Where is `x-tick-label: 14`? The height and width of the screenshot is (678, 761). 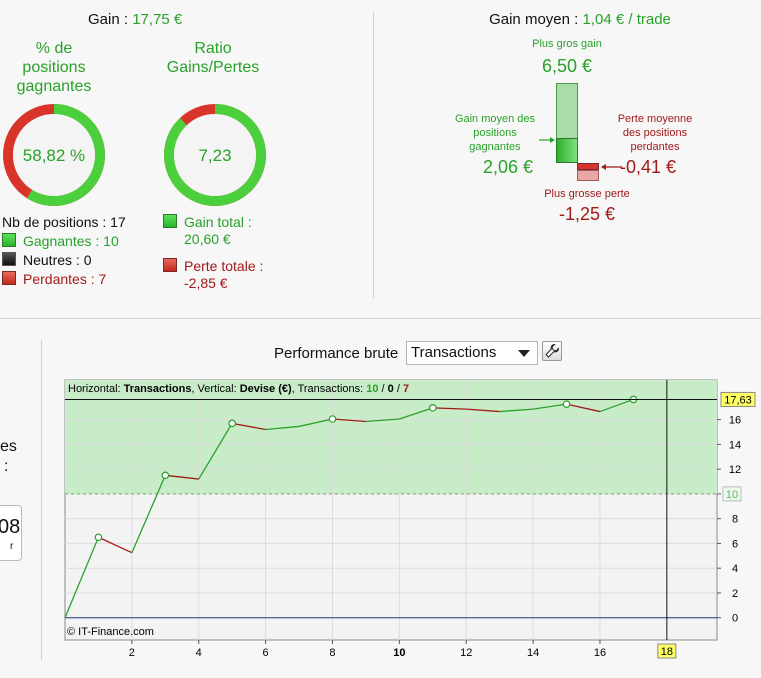 x-tick-label: 14 is located at coordinates (533, 653).